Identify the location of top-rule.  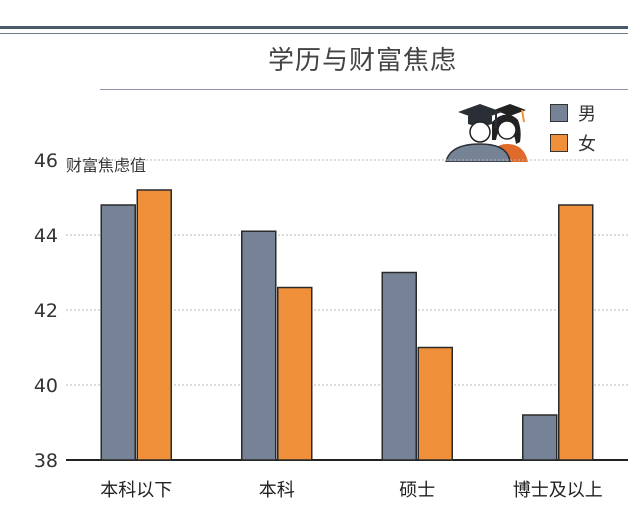
(314, 27).